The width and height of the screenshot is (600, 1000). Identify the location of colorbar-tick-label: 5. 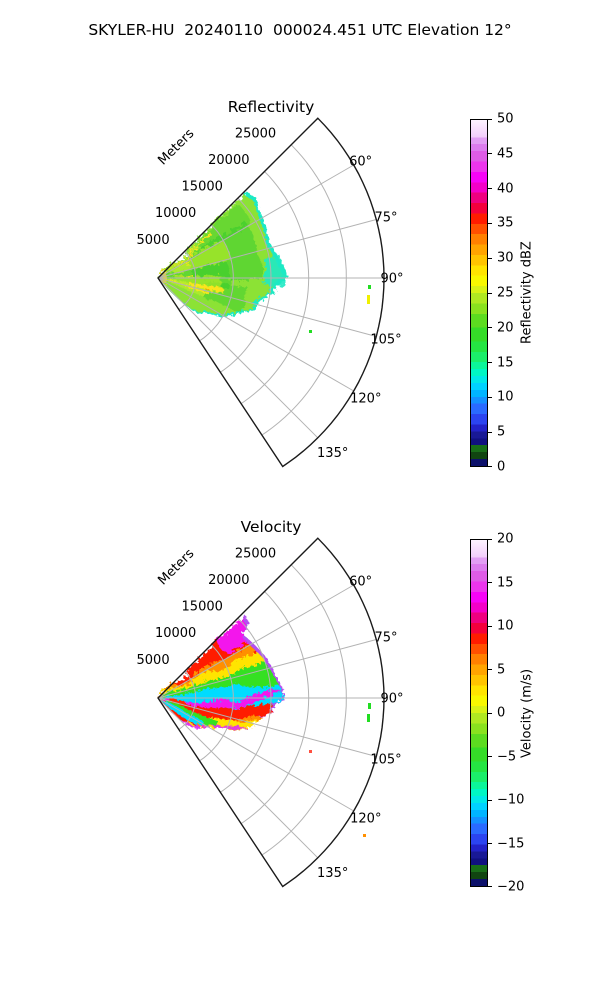
(501, 432).